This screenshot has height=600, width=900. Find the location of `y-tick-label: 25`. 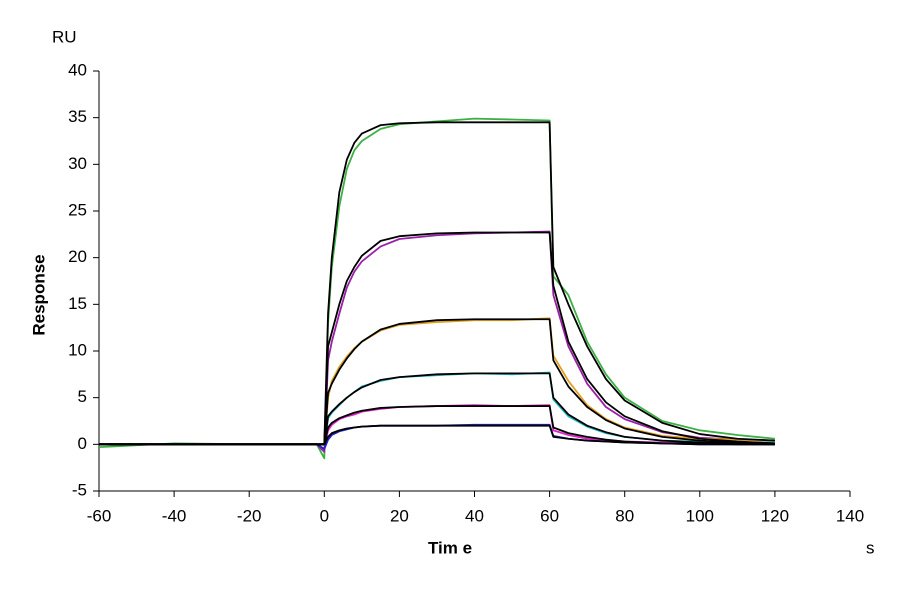

y-tick-label: 25 is located at coordinates (77, 209).